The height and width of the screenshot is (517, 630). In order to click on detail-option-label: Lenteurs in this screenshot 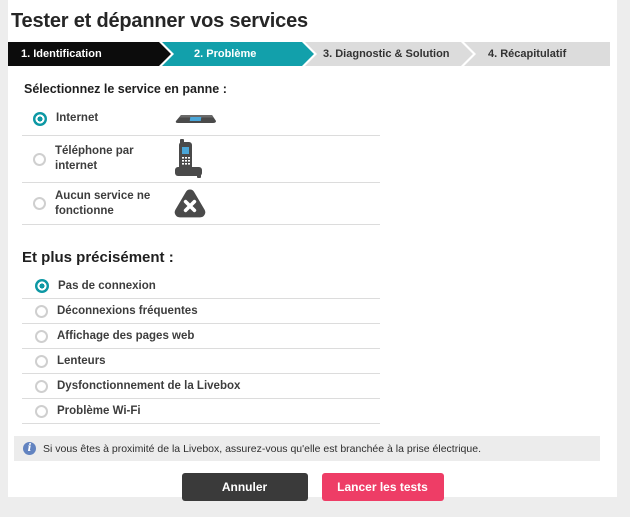, I will do `click(81, 361)`.